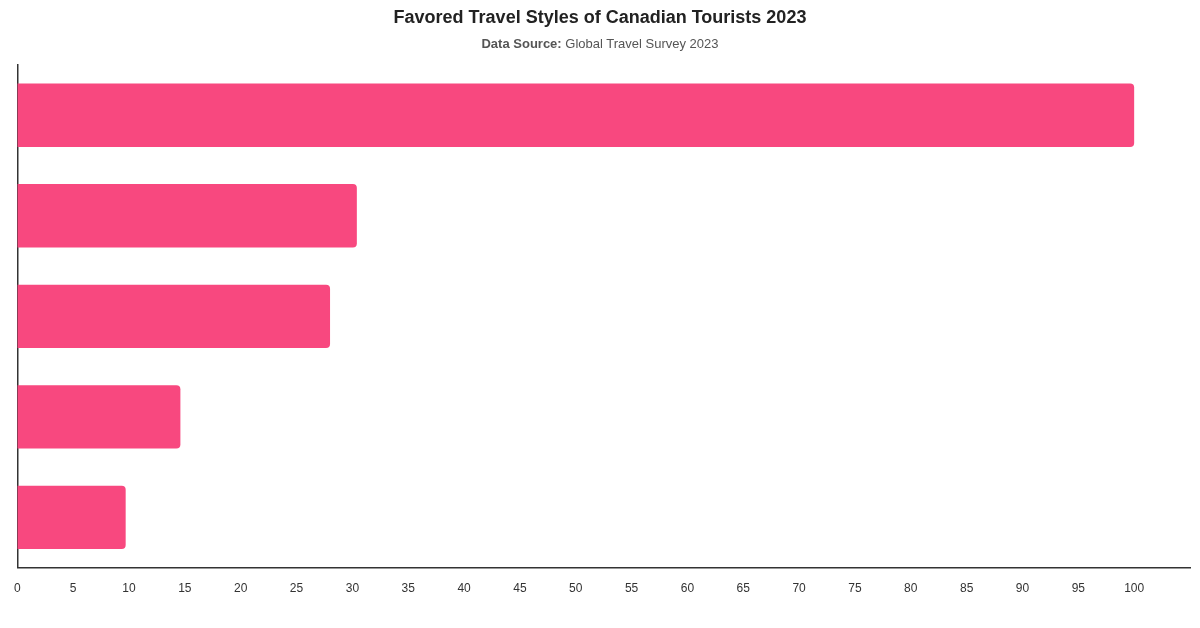  Describe the element at coordinates (743, 588) in the screenshot. I see `x-tick-label: 65` at that location.